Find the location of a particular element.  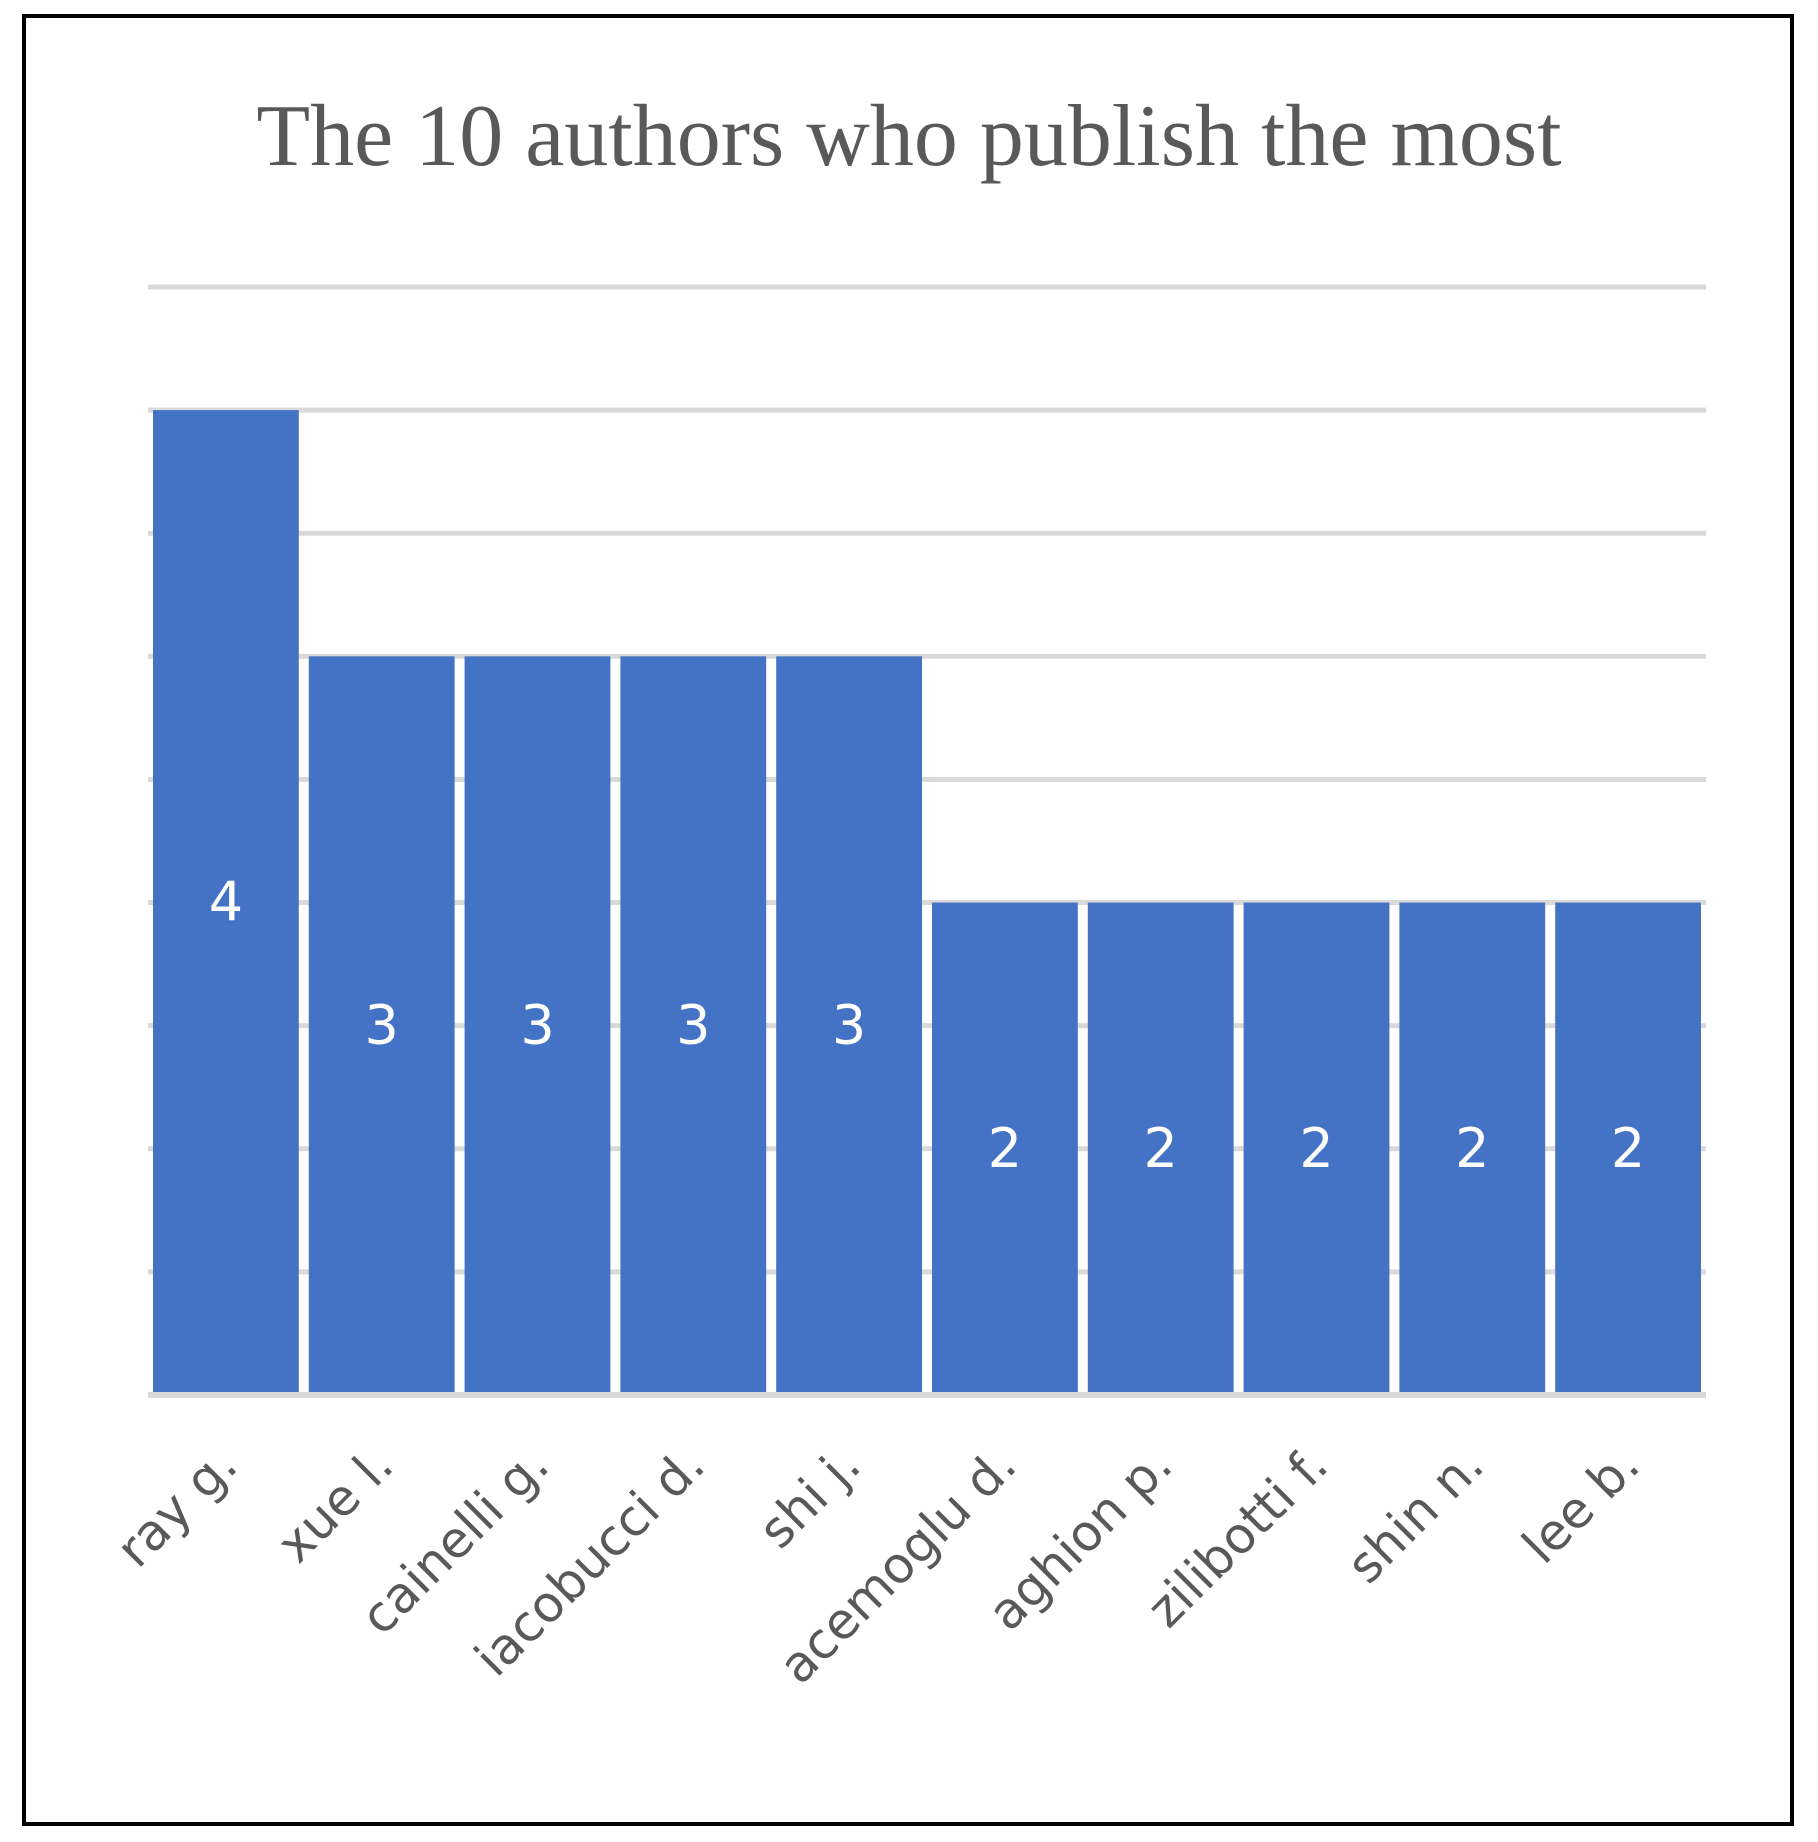

category-label: shin n. is located at coordinates (1415, 1514).